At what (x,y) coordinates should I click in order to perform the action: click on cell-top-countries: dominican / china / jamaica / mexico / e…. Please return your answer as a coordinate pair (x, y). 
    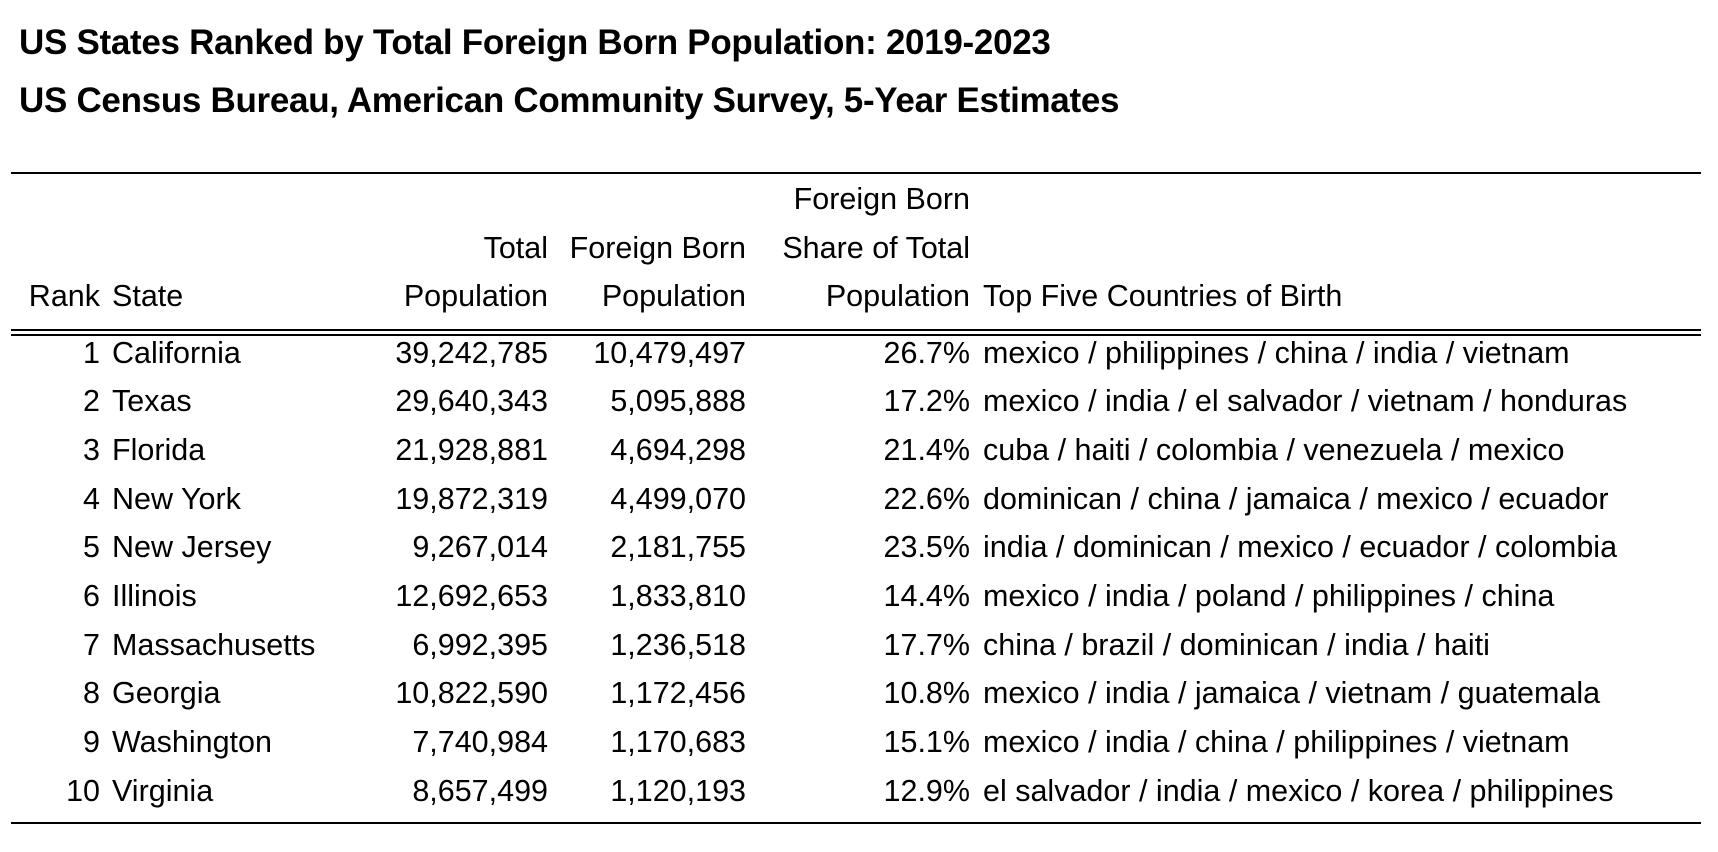
    Looking at the image, I should click on (1296, 498).